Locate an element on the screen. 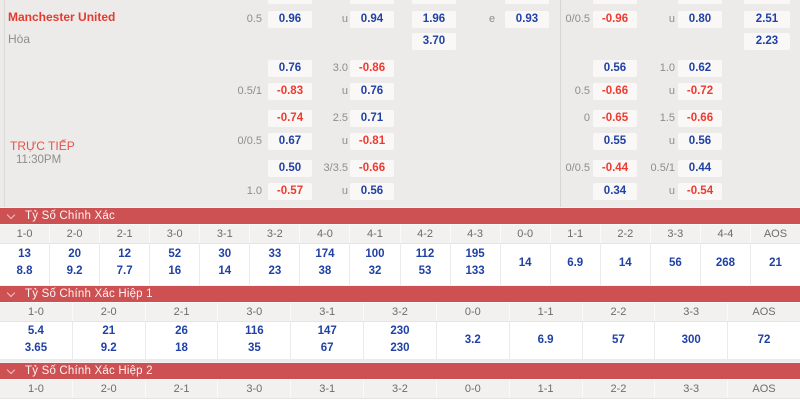 This screenshot has height=402, width=800. score-odds-cell: 56 is located at coordinates (676, 264).